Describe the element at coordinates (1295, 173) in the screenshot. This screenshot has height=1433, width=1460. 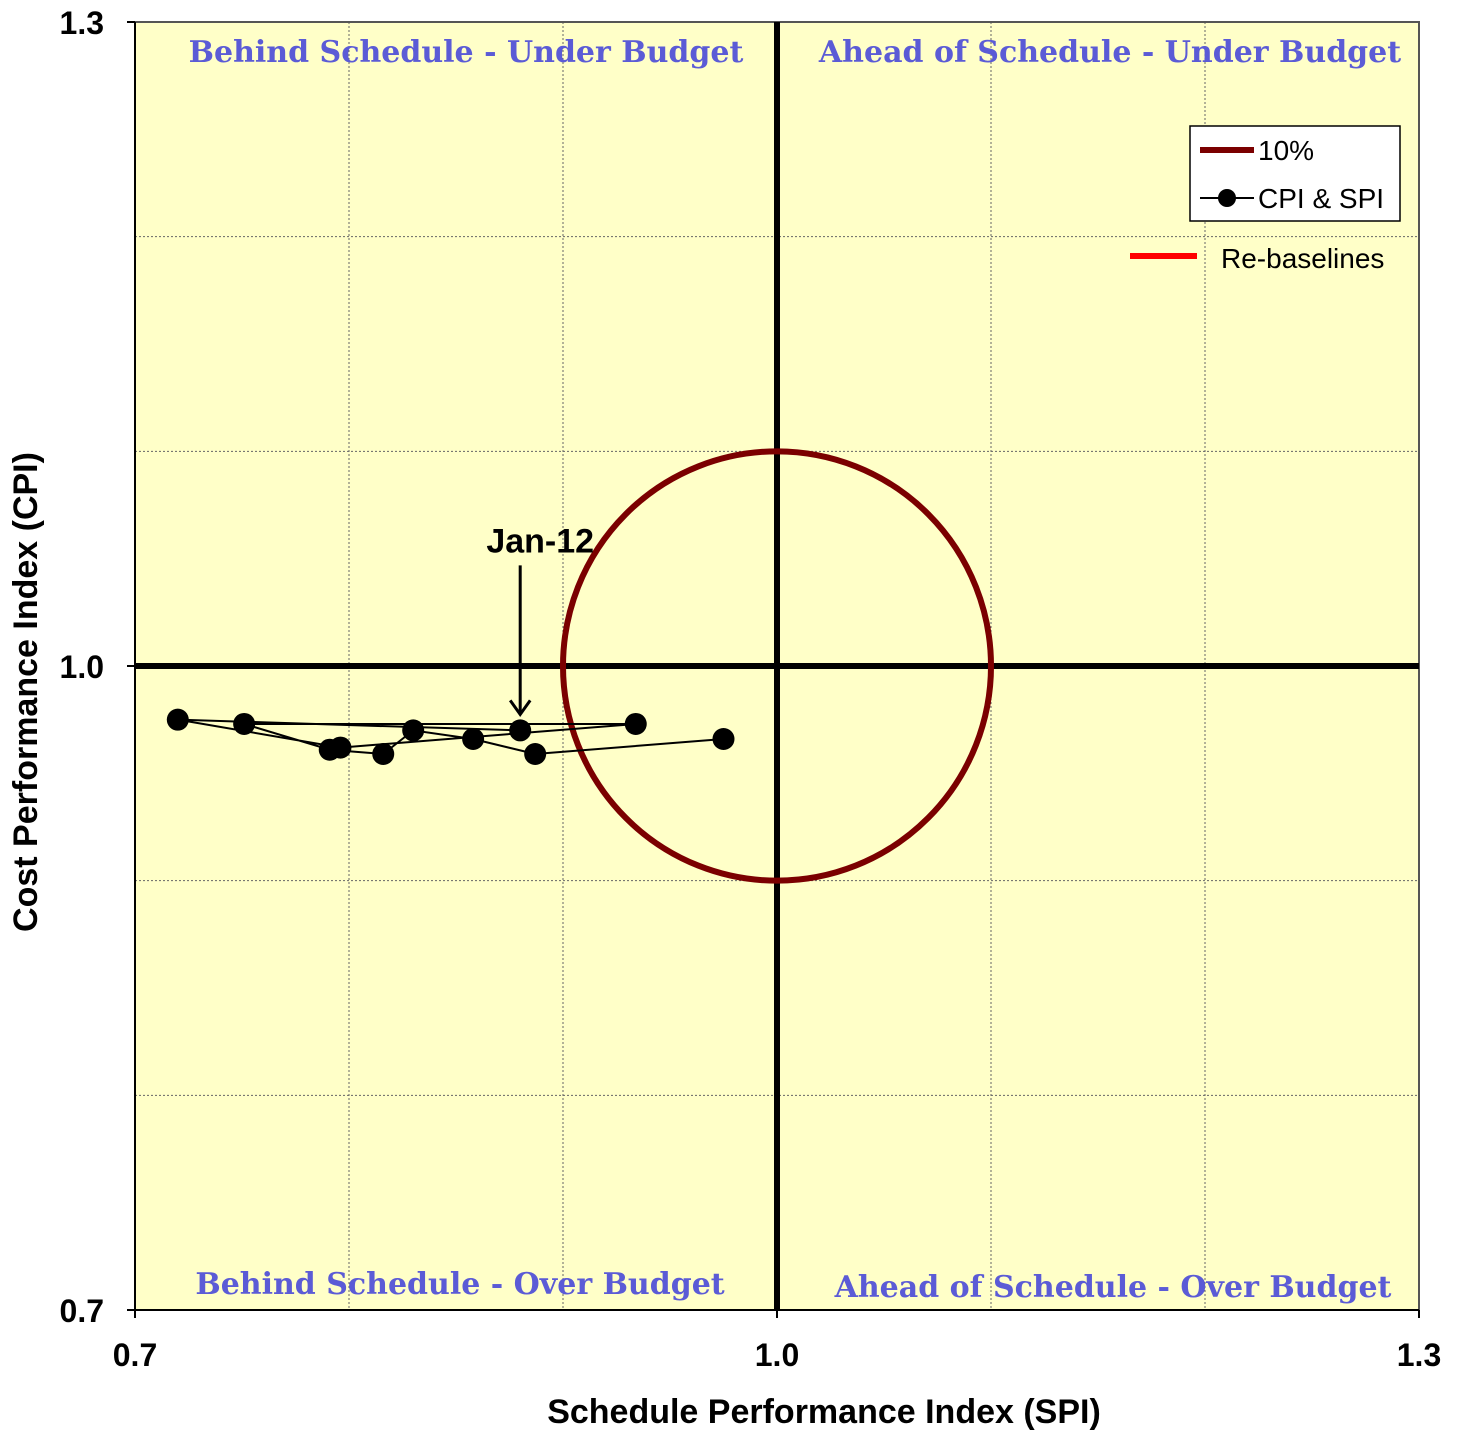
I see `legend: 10% CPI & SPI` at that location.